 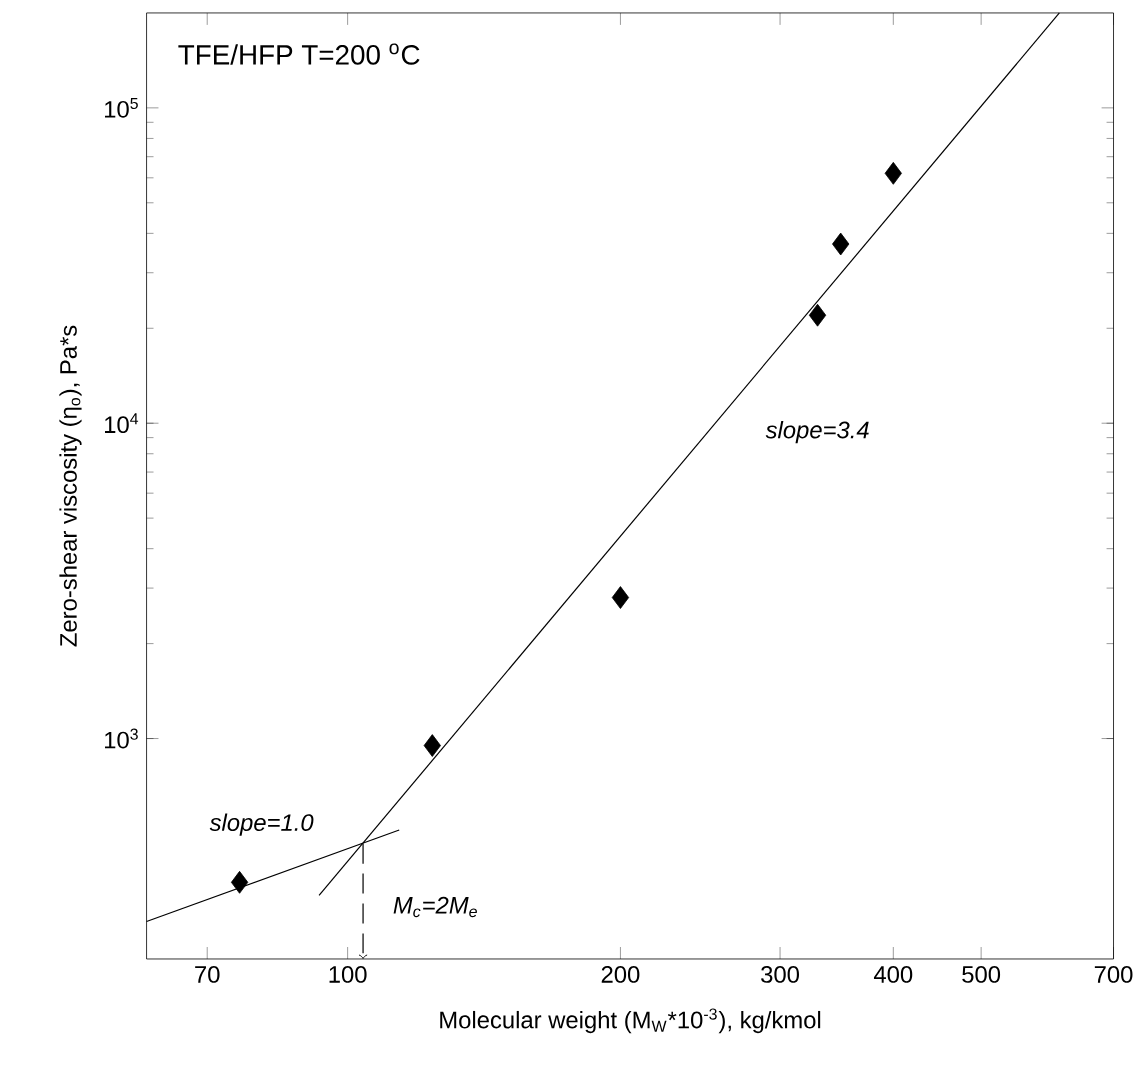 What do you see at coordinates (348, 975) in the screenshot?
I see `x-tick-label: 100` at bounding box center [348, 975].